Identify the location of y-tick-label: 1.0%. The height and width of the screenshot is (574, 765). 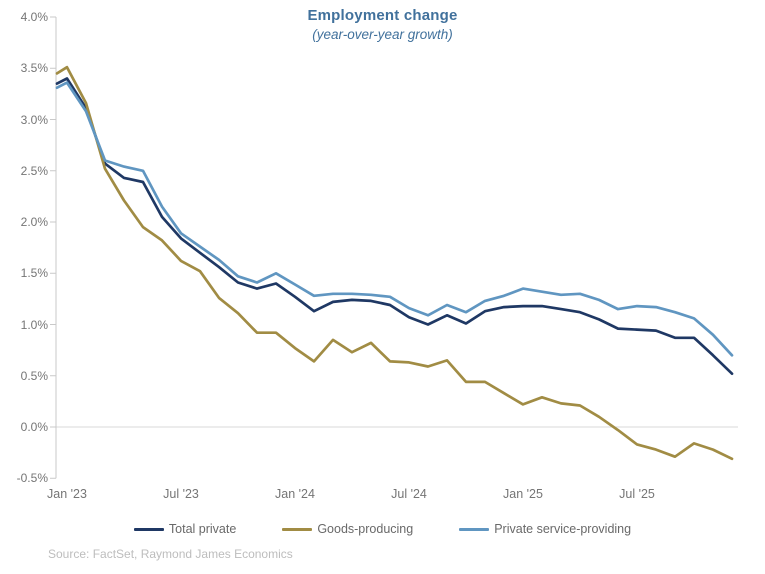
(34, 324).